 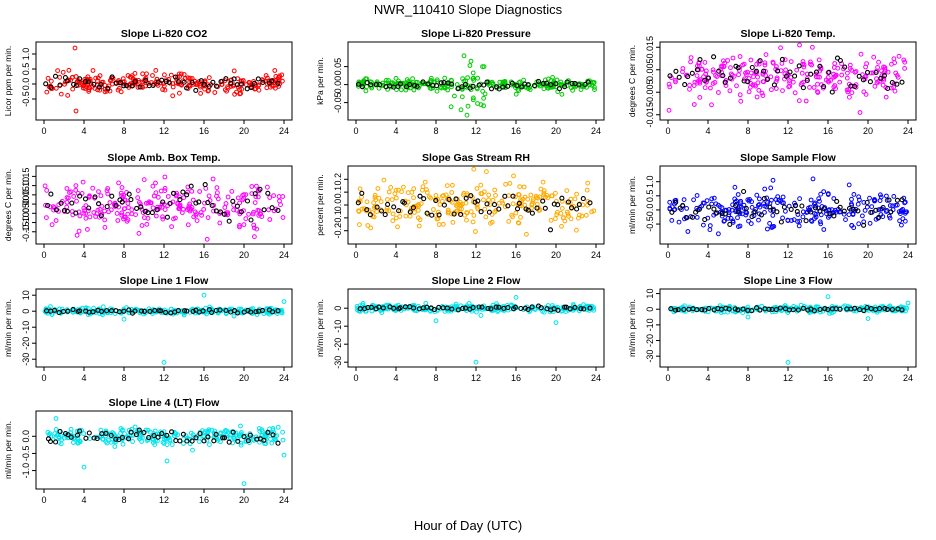 I want to click on x-tick-label: 24, so click(x=908, y=255).